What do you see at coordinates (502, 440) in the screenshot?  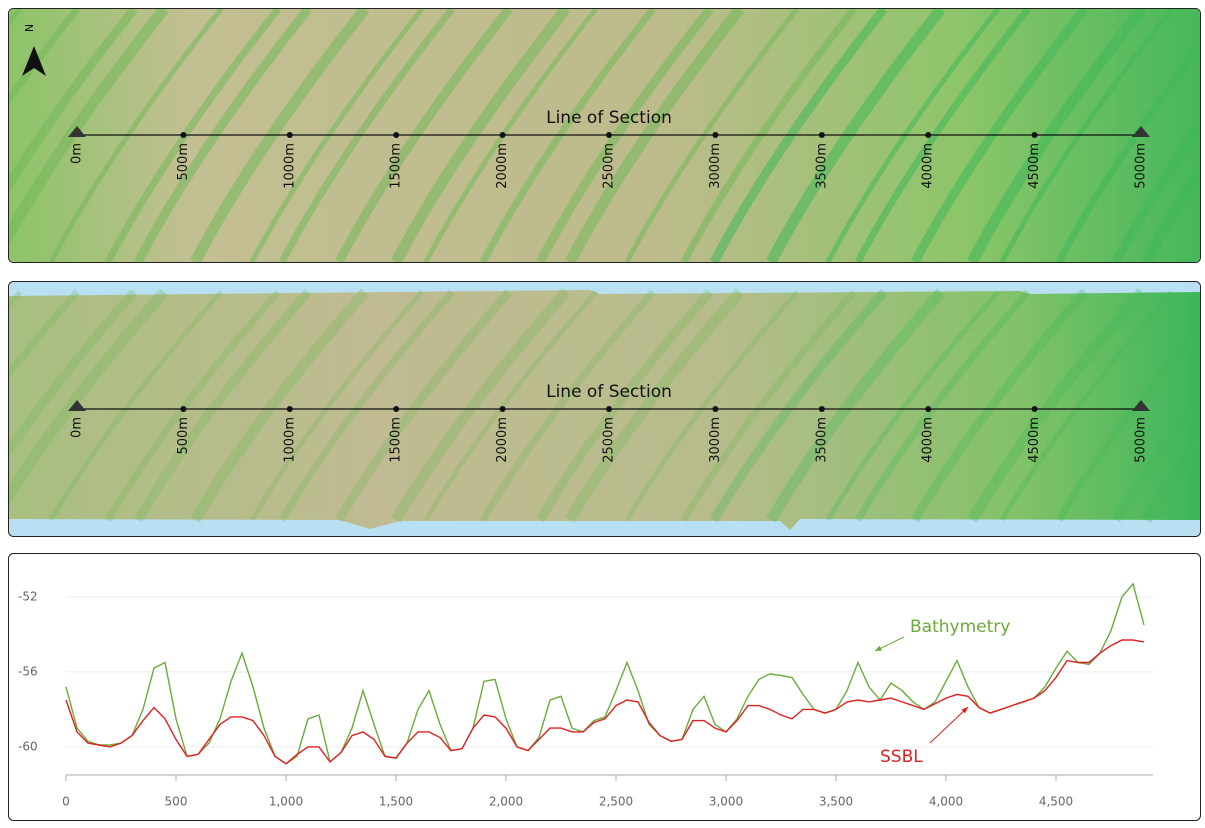 I see `distance-label: 2000m` at bounding box center [502, 440].